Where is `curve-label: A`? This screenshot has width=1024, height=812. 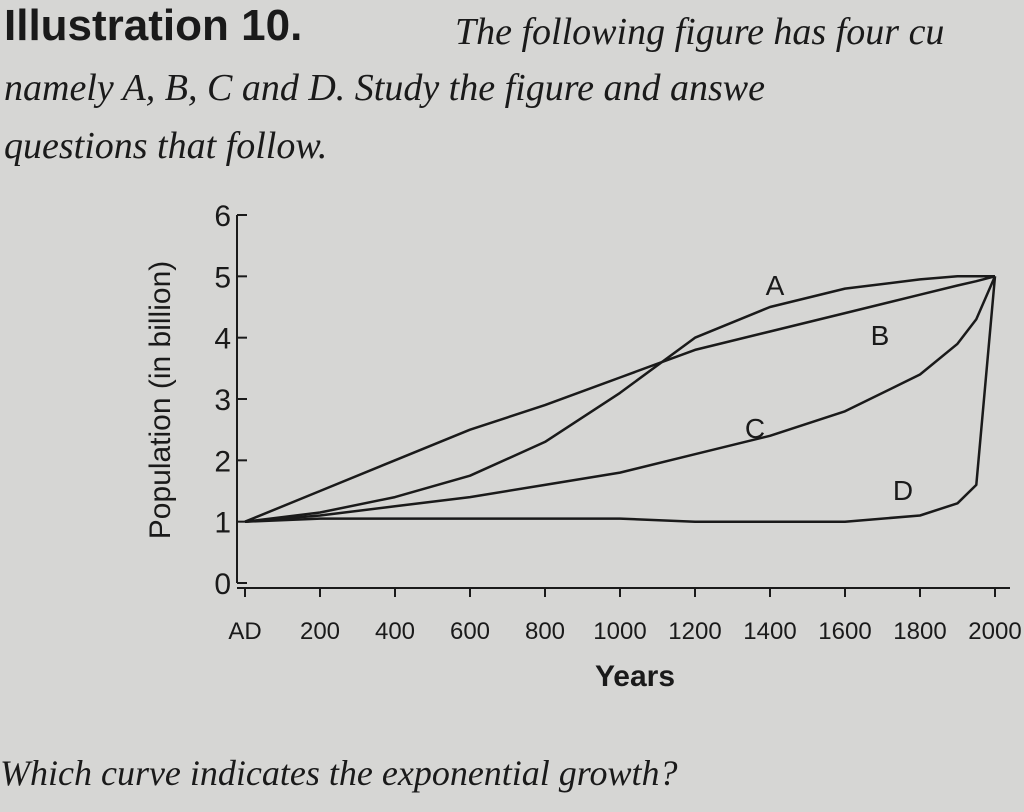
curve-label: A is located at coordinates (775, 285).